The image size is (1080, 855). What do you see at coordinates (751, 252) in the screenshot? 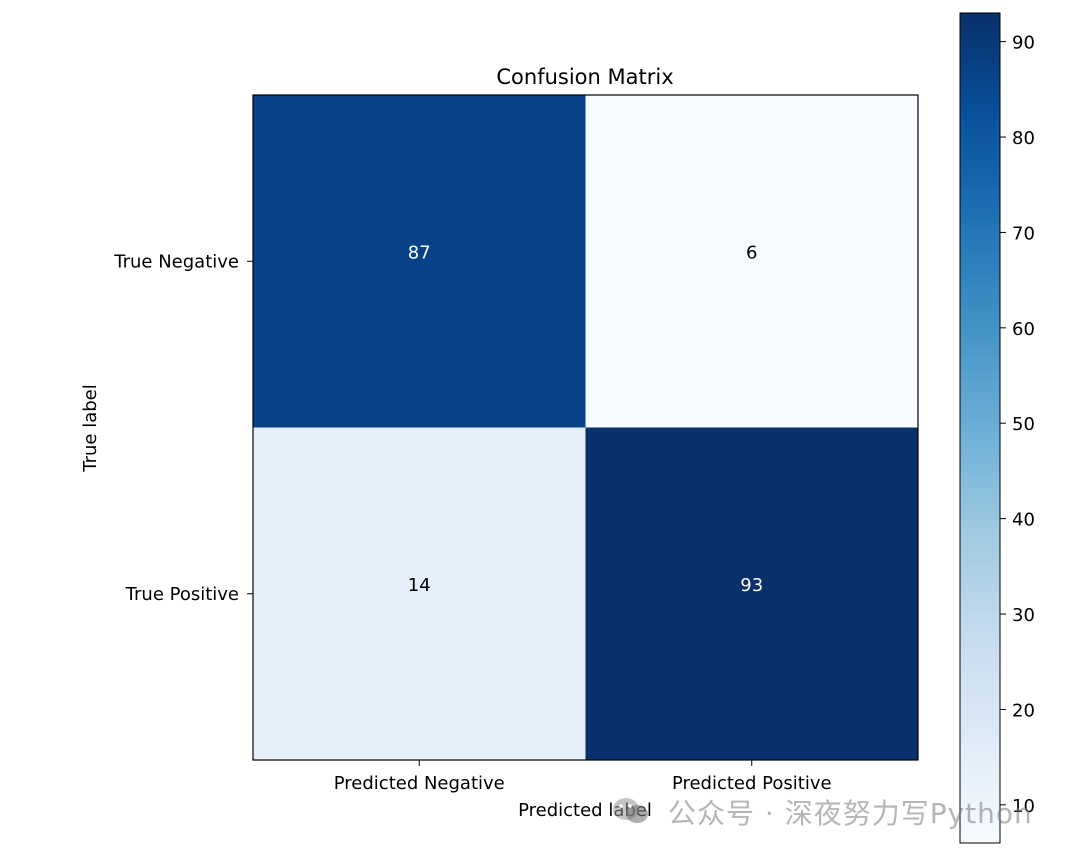
I see `cell-value-label: 6` at bounding box center [751, 252].